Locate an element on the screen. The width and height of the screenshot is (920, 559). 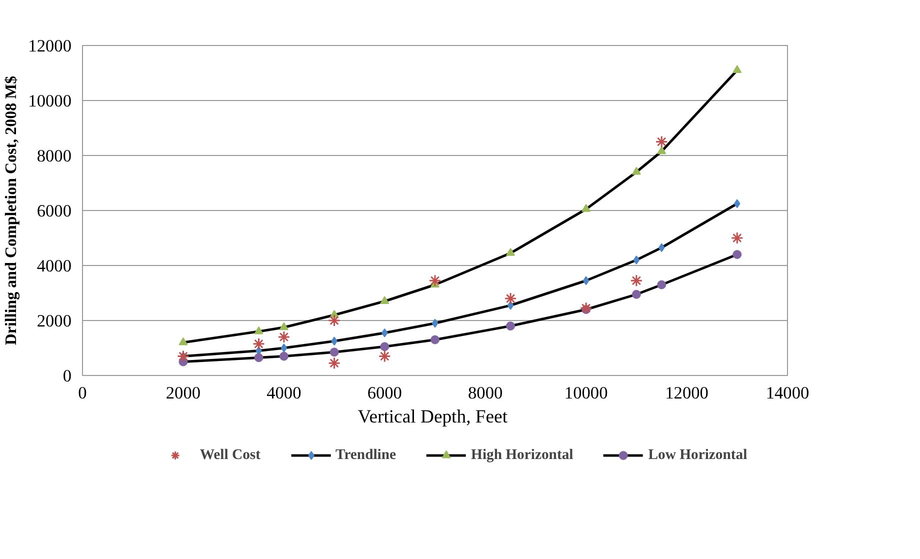
x-tick-label: 4000 is located at coordinates (284, 393).